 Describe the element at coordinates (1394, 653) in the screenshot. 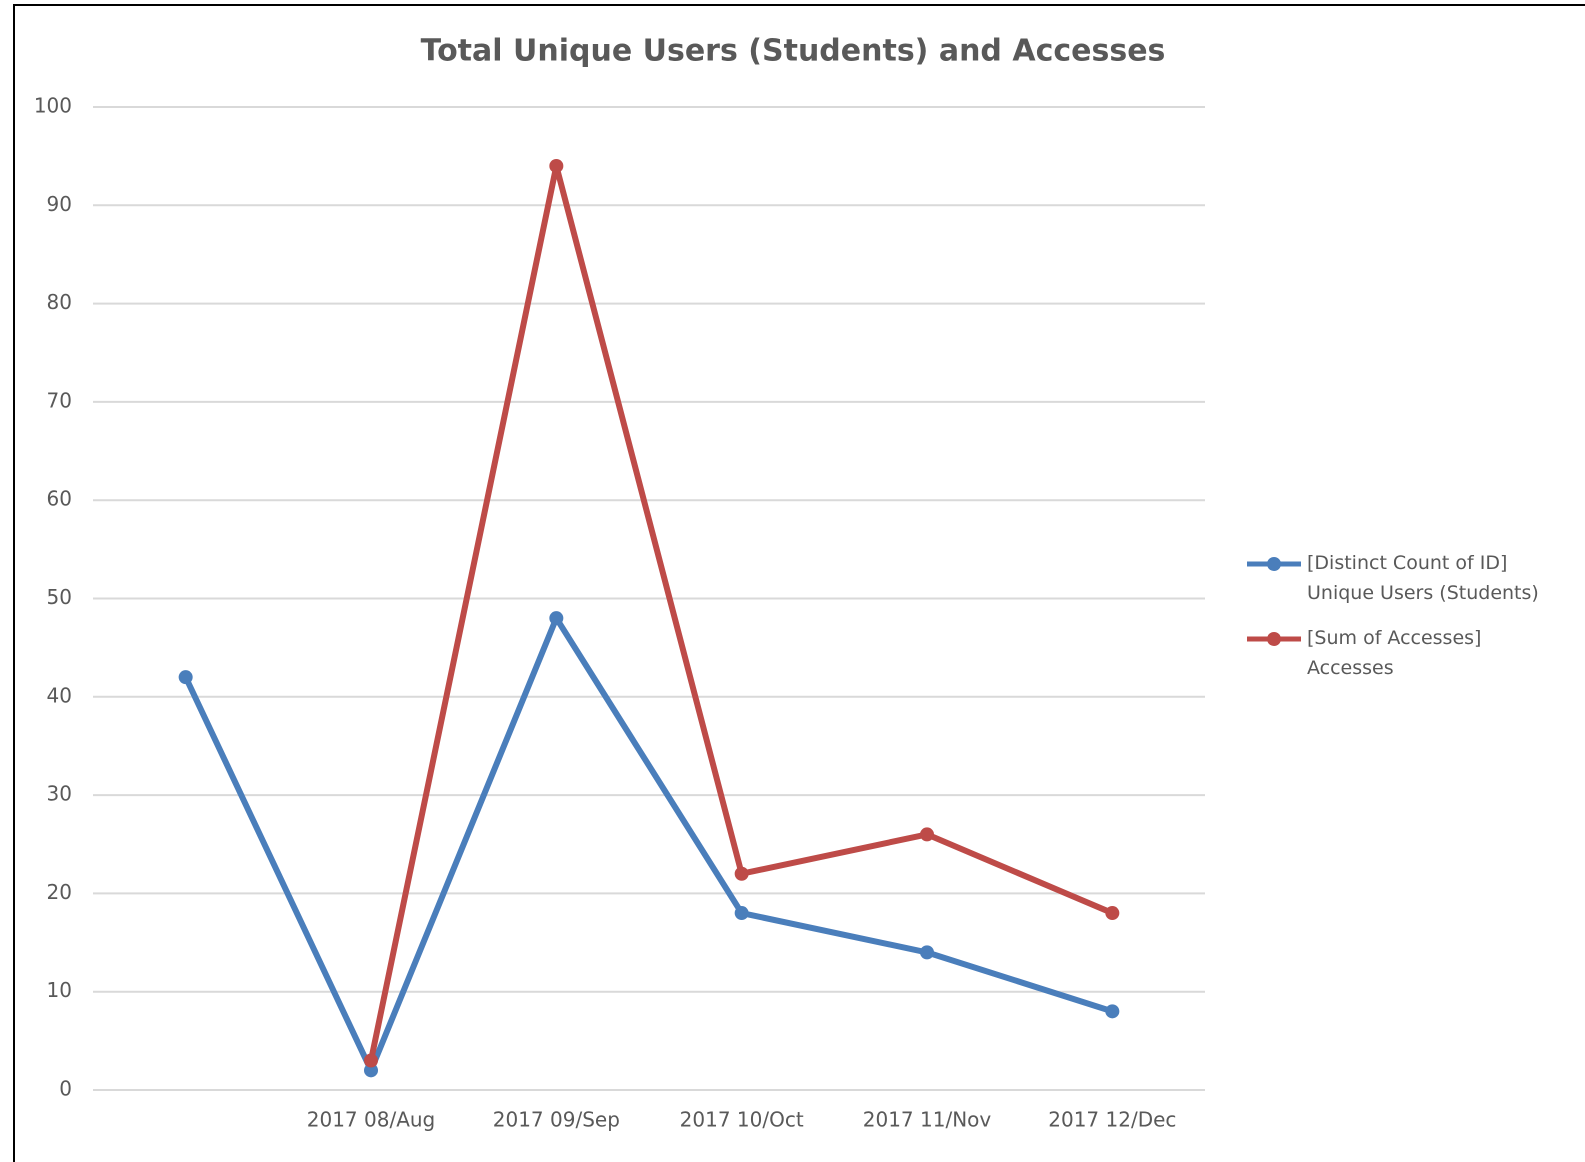

I see `legend-label: [Sum of Accesses] Accesses` at that location.